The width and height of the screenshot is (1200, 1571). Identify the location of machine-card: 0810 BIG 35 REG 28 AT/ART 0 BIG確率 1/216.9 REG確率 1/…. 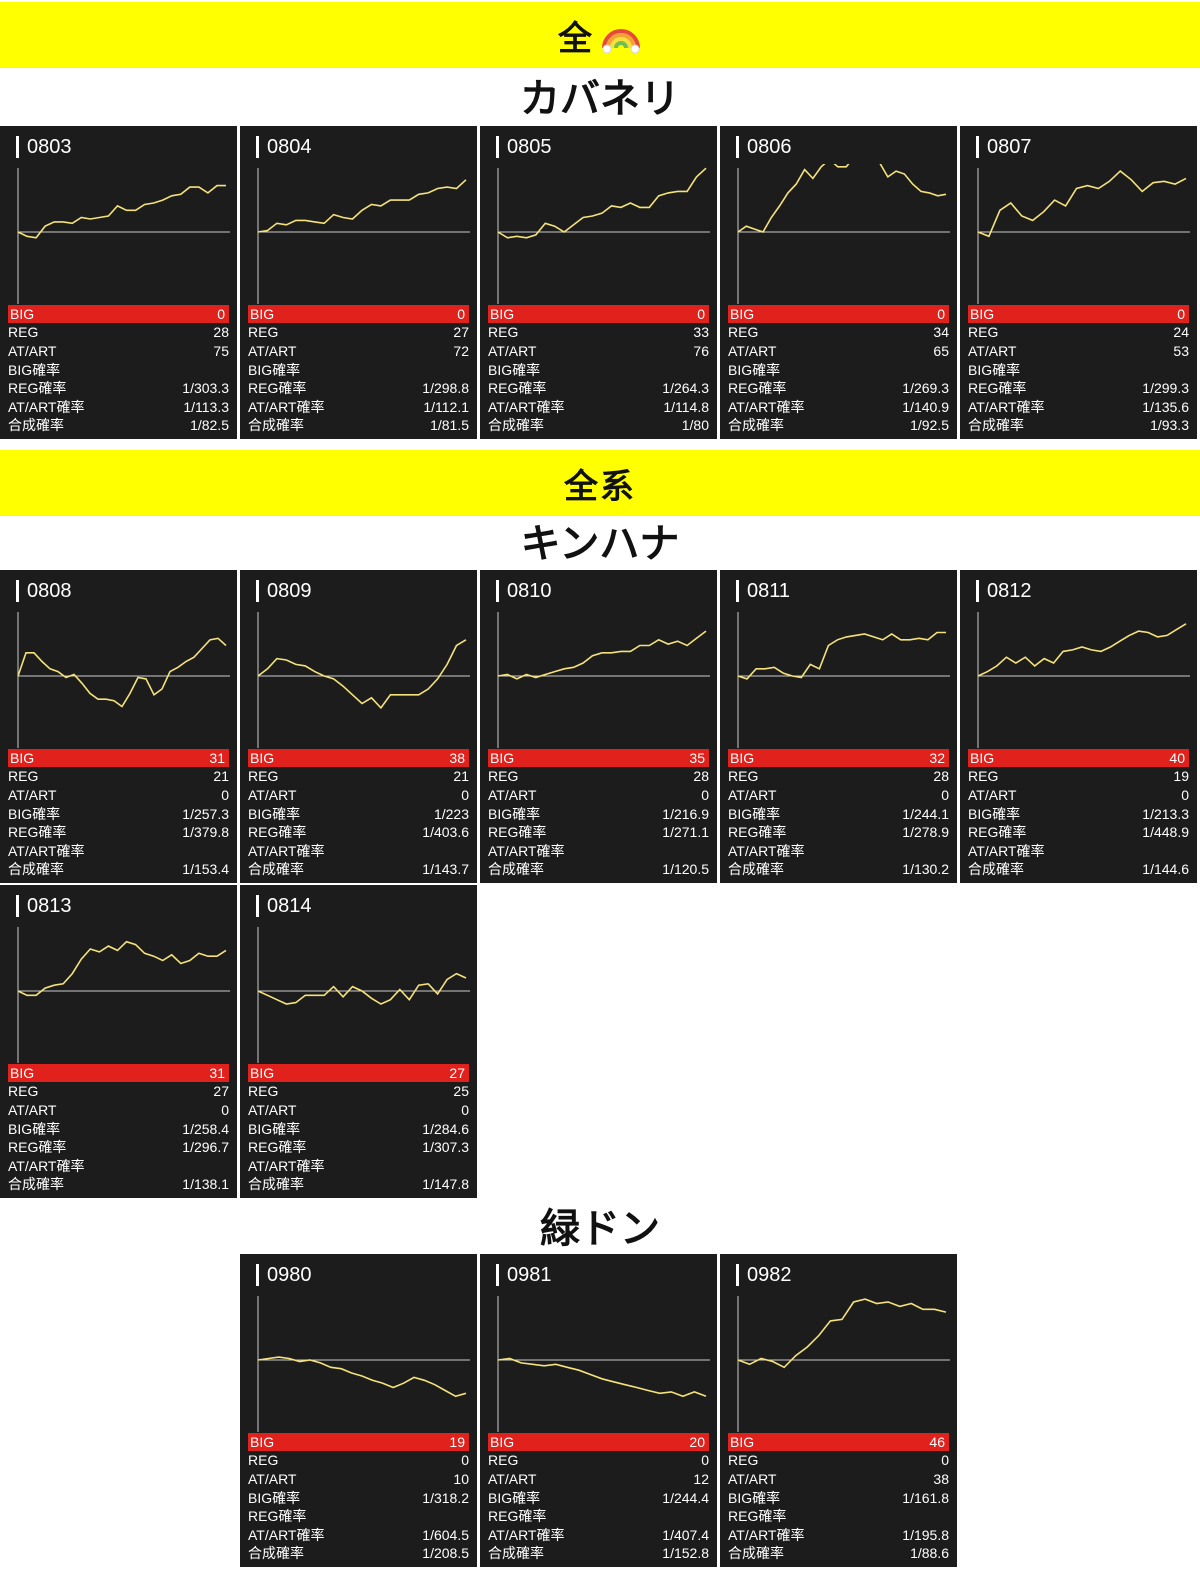
(598, 726).